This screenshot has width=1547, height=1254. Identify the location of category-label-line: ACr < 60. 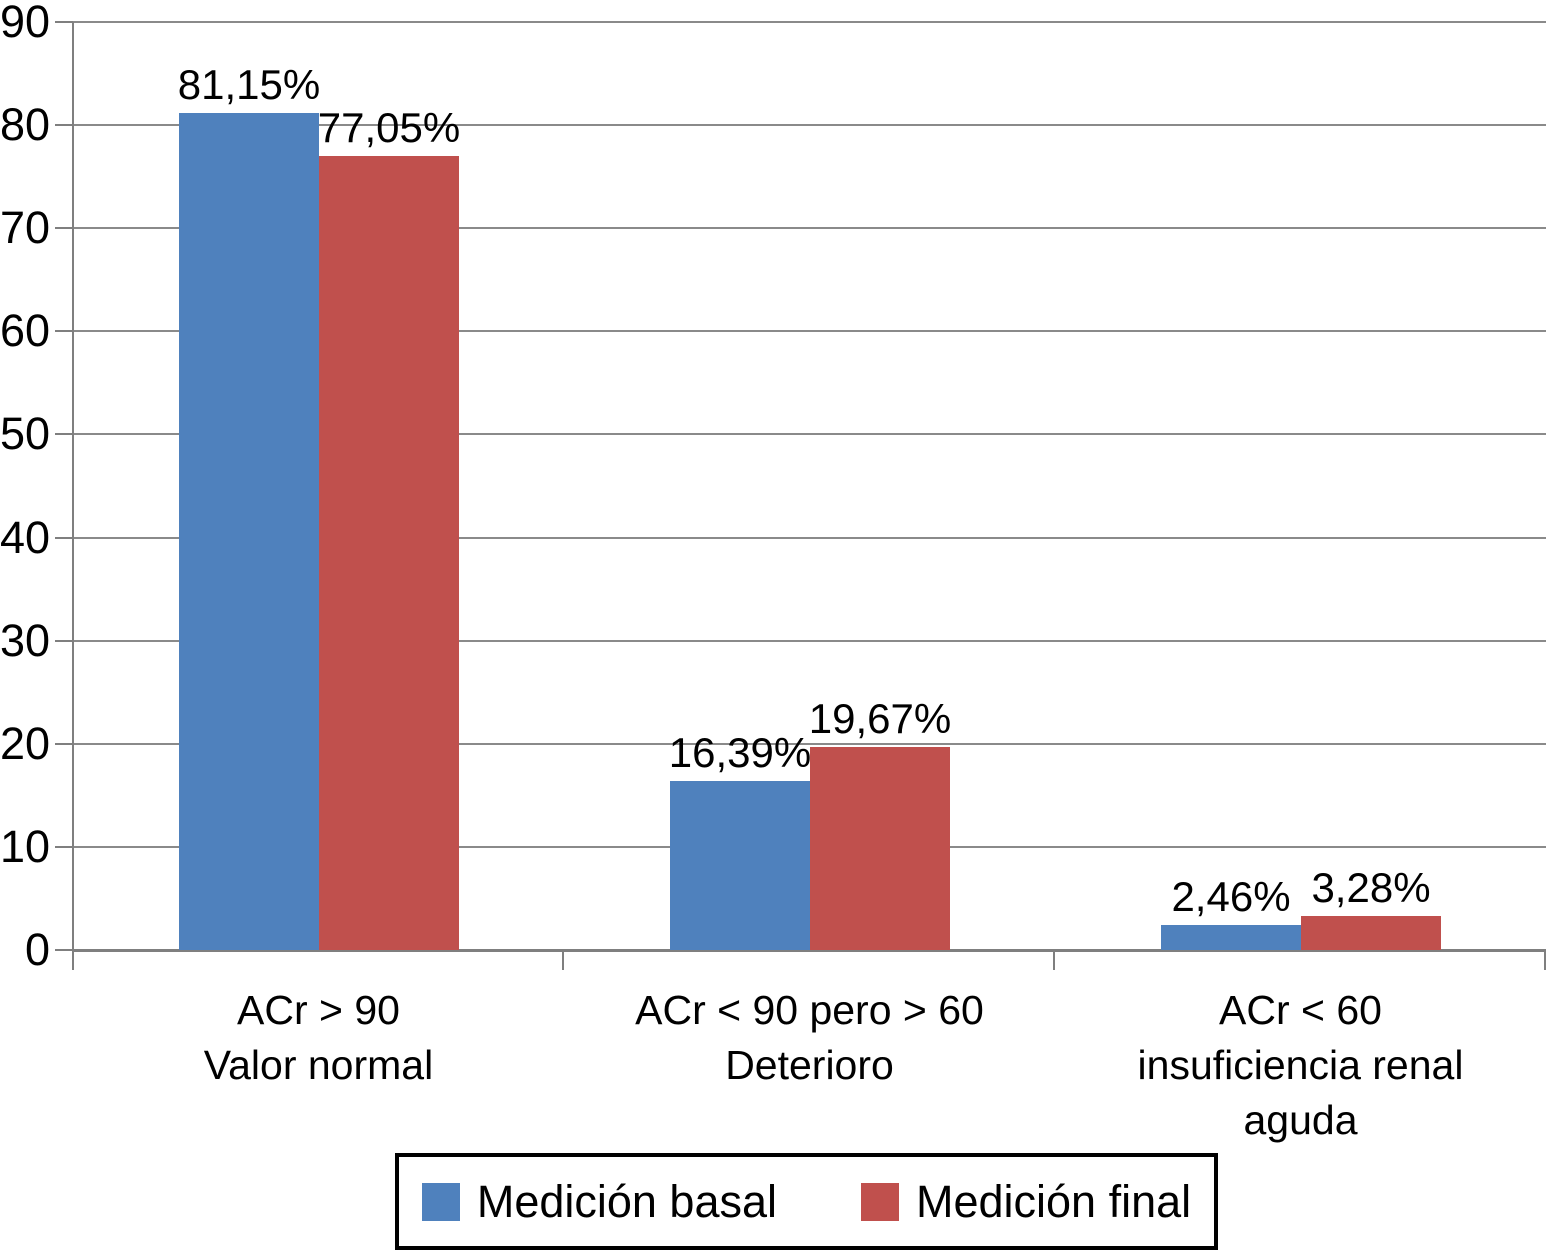
(1300, 1010).